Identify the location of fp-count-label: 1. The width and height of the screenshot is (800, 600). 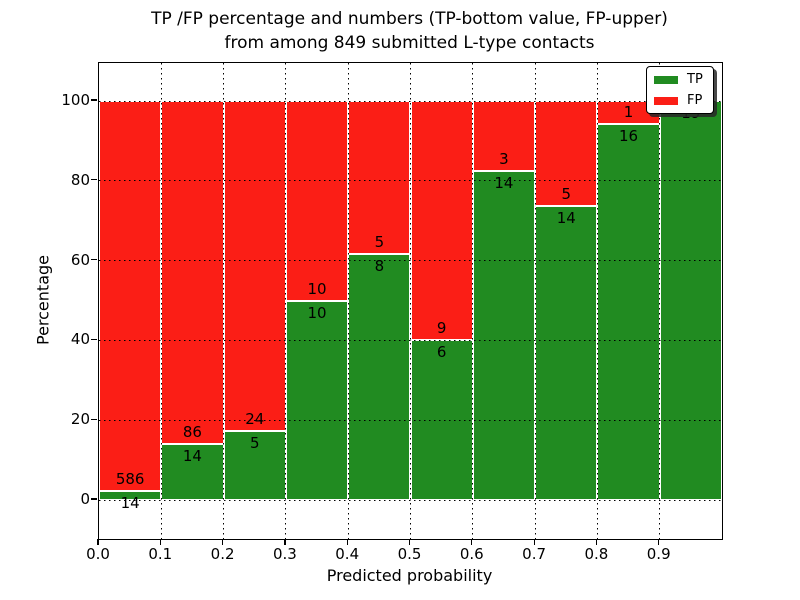
(628, 112).